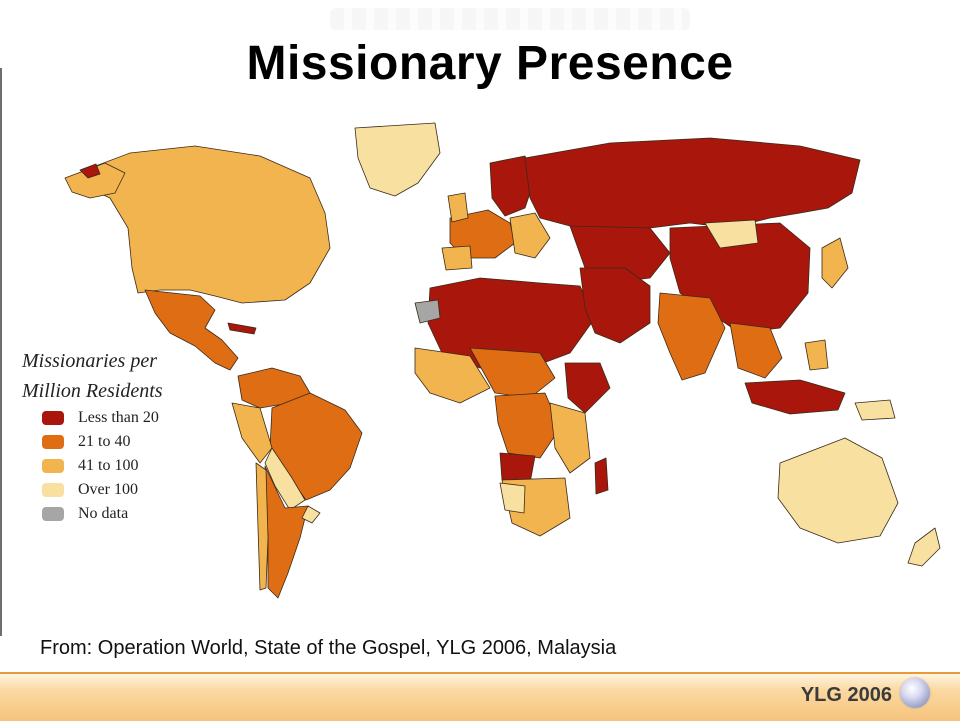 This screenshot has width=960, height=721. What do you see at coordinates (108, 489) in the screenshot?
I see `legend-label: Over 100` at bounding box center [108, 489].